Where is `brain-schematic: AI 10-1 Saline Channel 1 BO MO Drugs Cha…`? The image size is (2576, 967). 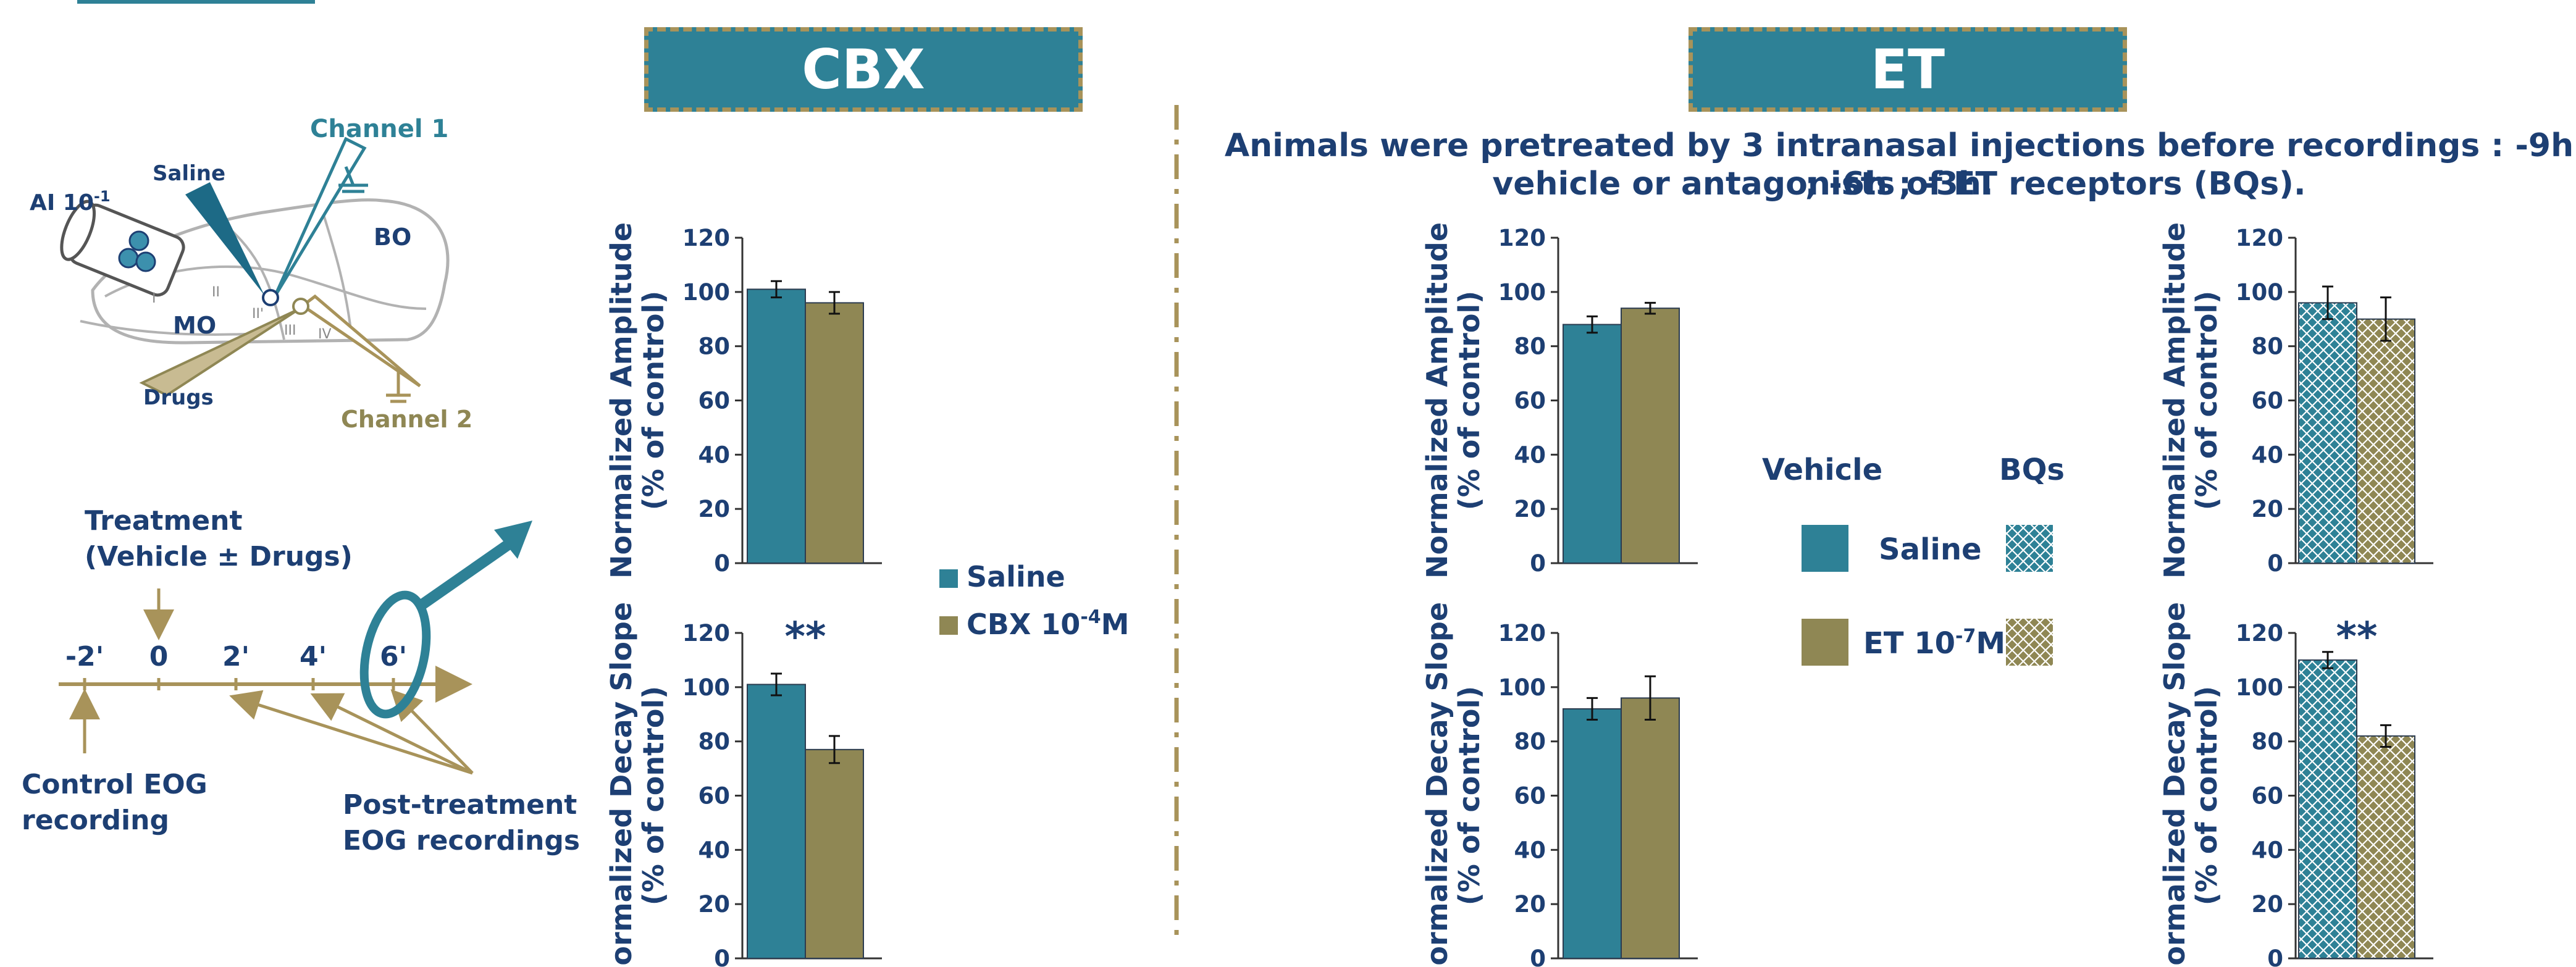 brain-schematic: AI 10-1 Saline Channel 1 BO MO Drugs Cha… is located at coordinates (251, 274).